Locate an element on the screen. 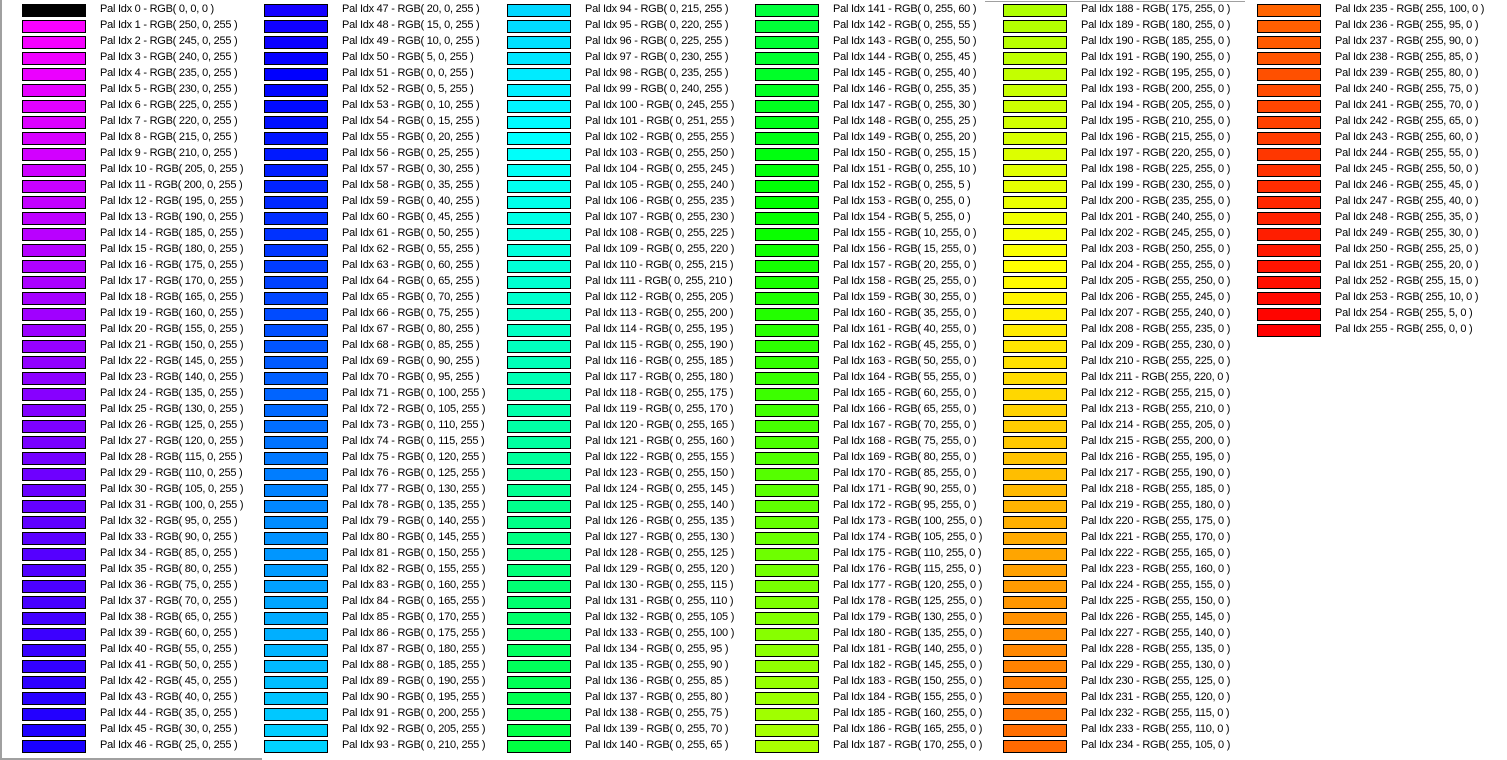  palette-entry: Pal Idx 25 - RGB( 130, 0, 255 ) is located at coordinates (146, 409).